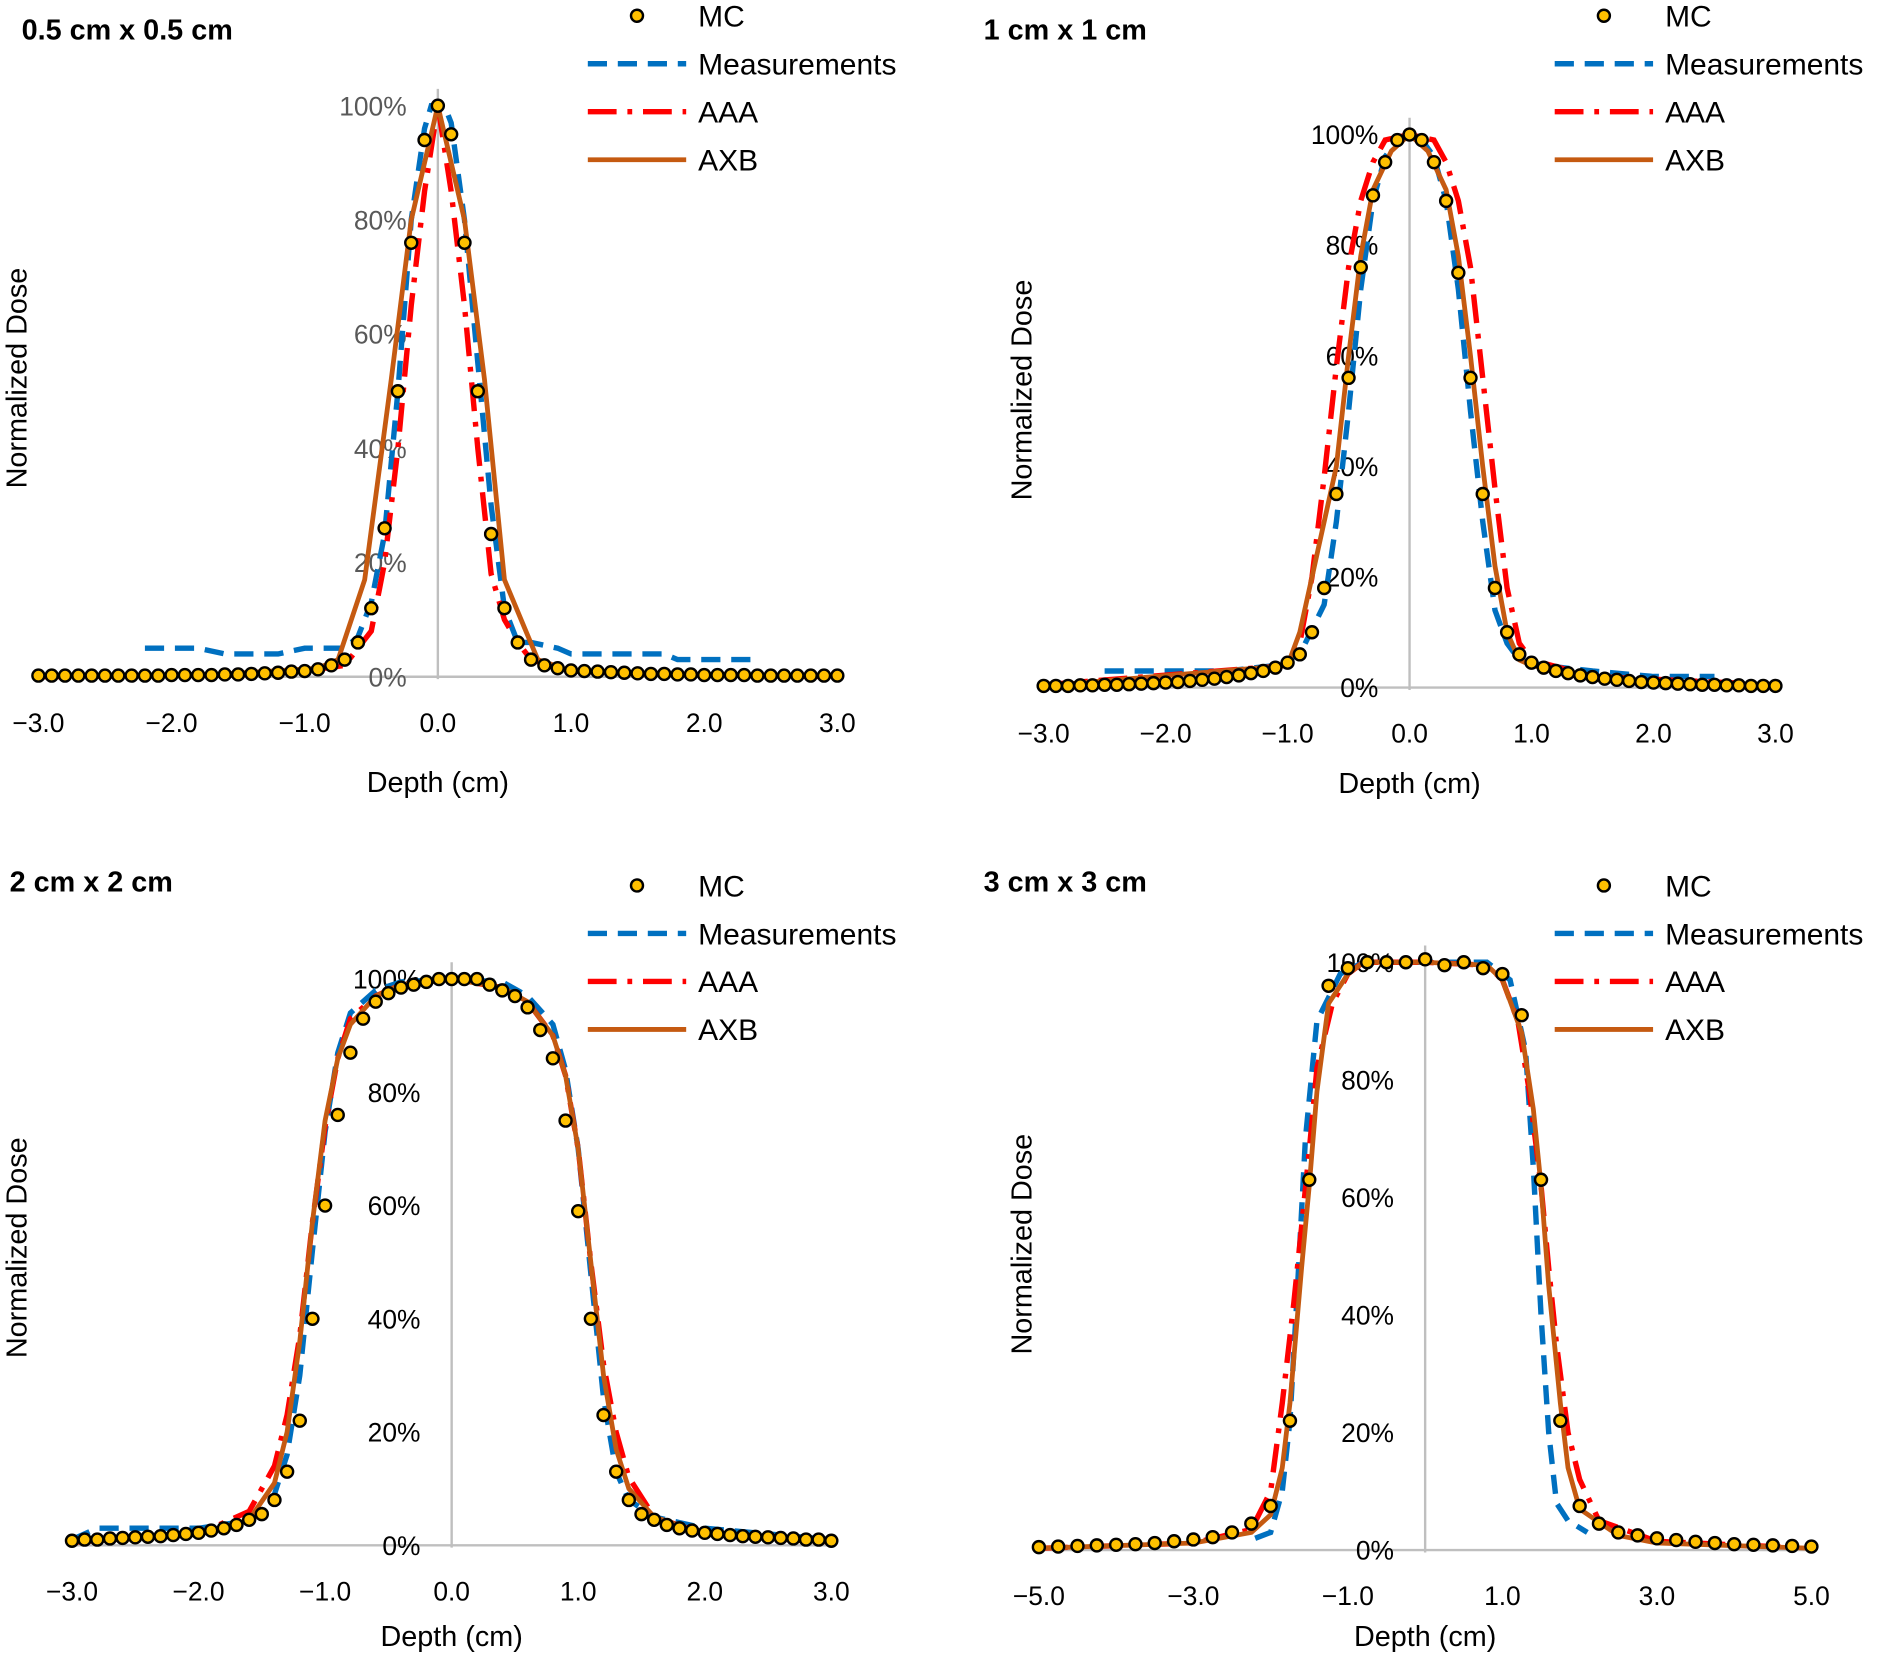  Describe the element at coordinates (741, 958) in the screenshot. I see `legend: MC Measurements AAA AXB` at that location.